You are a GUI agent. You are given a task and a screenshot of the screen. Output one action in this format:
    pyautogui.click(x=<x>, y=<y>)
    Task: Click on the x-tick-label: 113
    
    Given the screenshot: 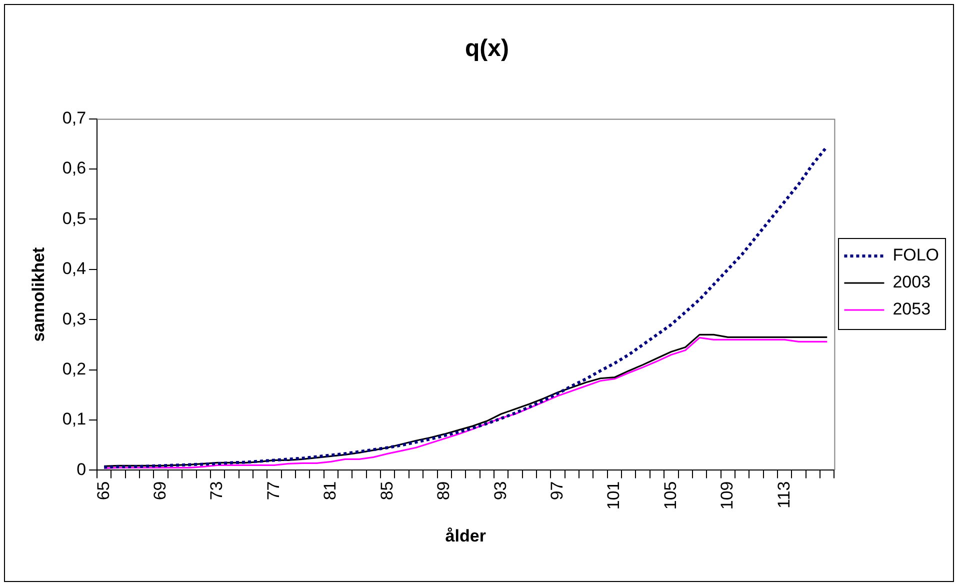 What is the action you would take?
    pyautogui.click(x=784, y=494)
    